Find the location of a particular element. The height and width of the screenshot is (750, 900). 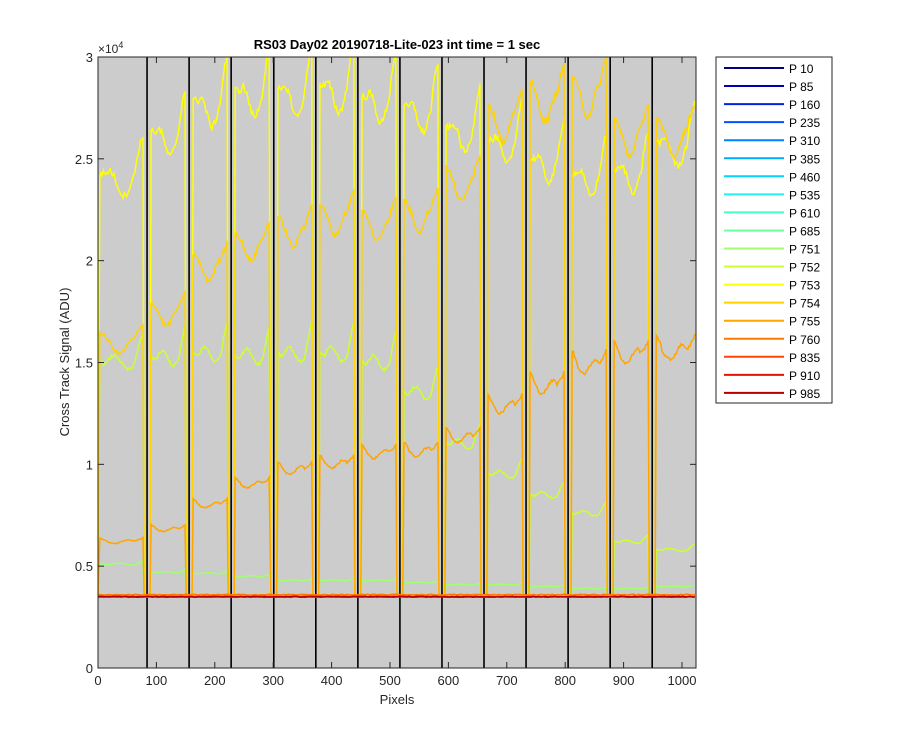

x-tick-label: 0 is located at coordinates (97, 680).